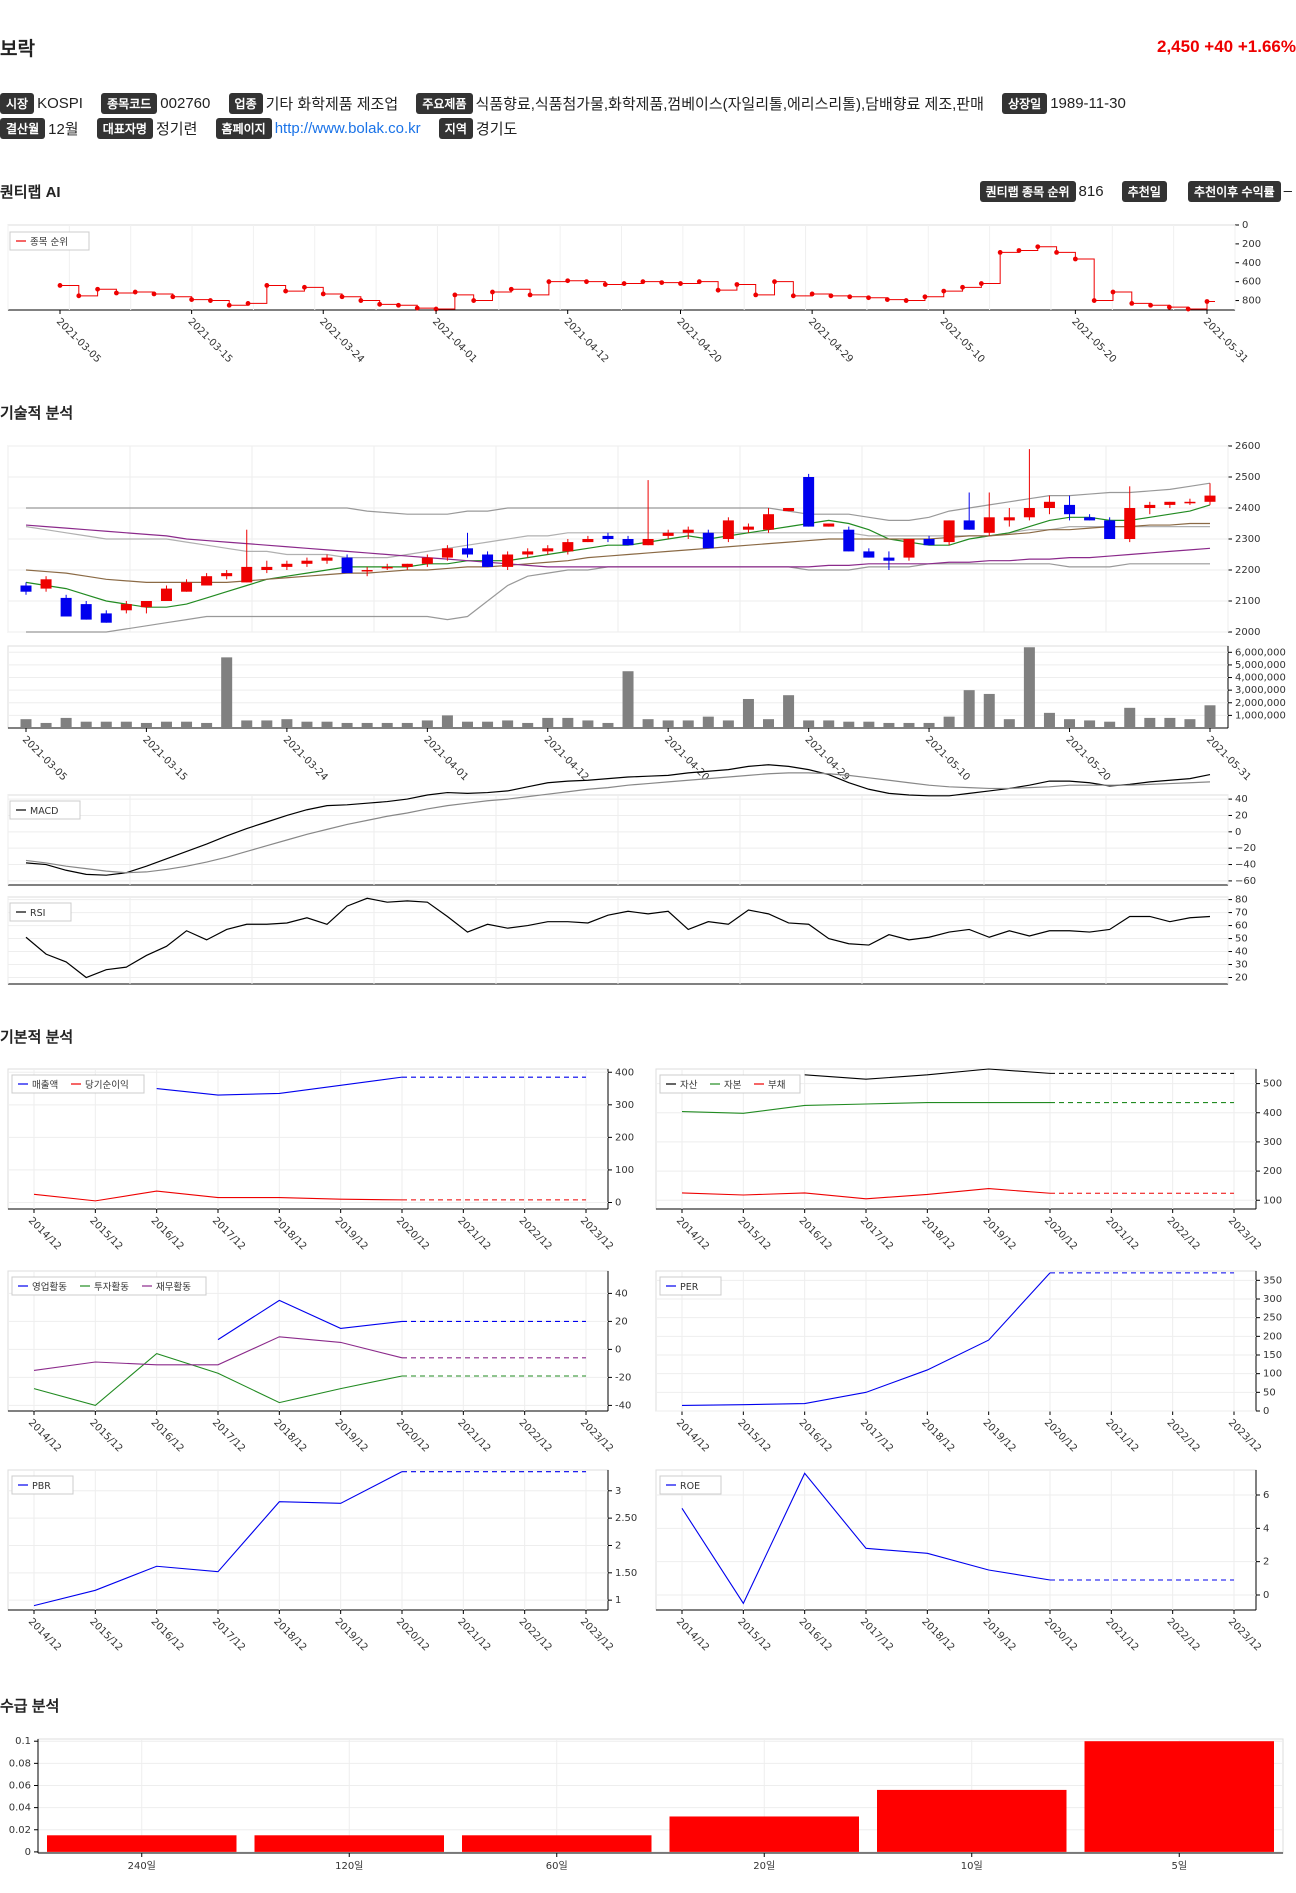 The image size is (1296, 1893). Describe the element at coordinates (1247, 539) in the screenshot. I see `price-y-tick-label: 2300` at that location.